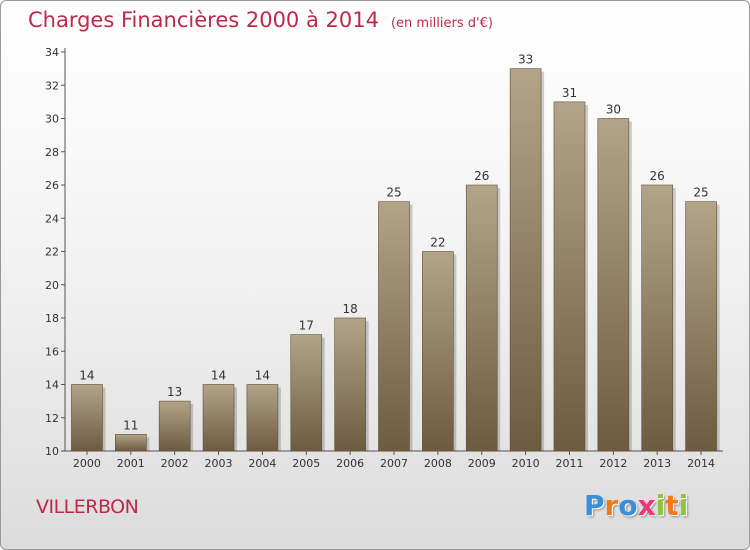  What do you see at coordinates (52, 318) in the screenshot?
I see `y-tick-label: 18` at bounding box center [52, 318].